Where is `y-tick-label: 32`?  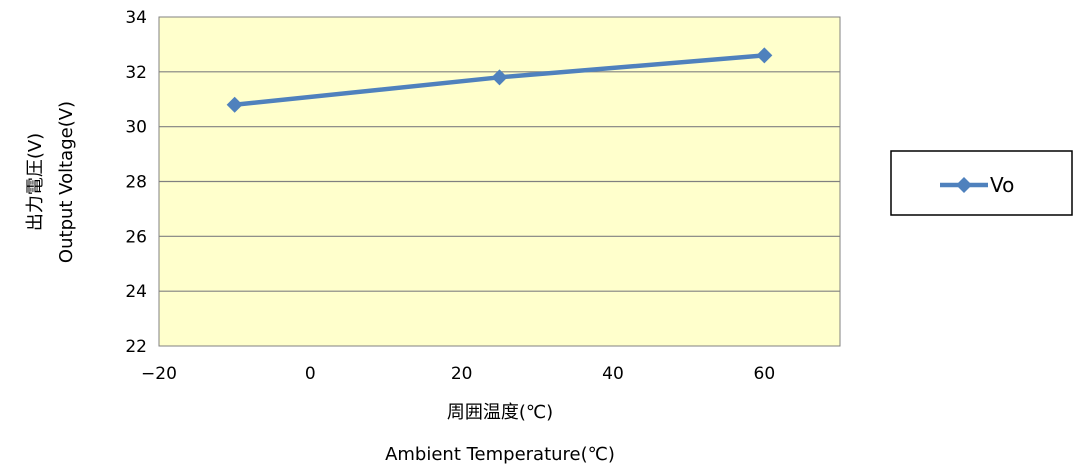 y-tick-label: 32 is located at coordinates (136, 73).